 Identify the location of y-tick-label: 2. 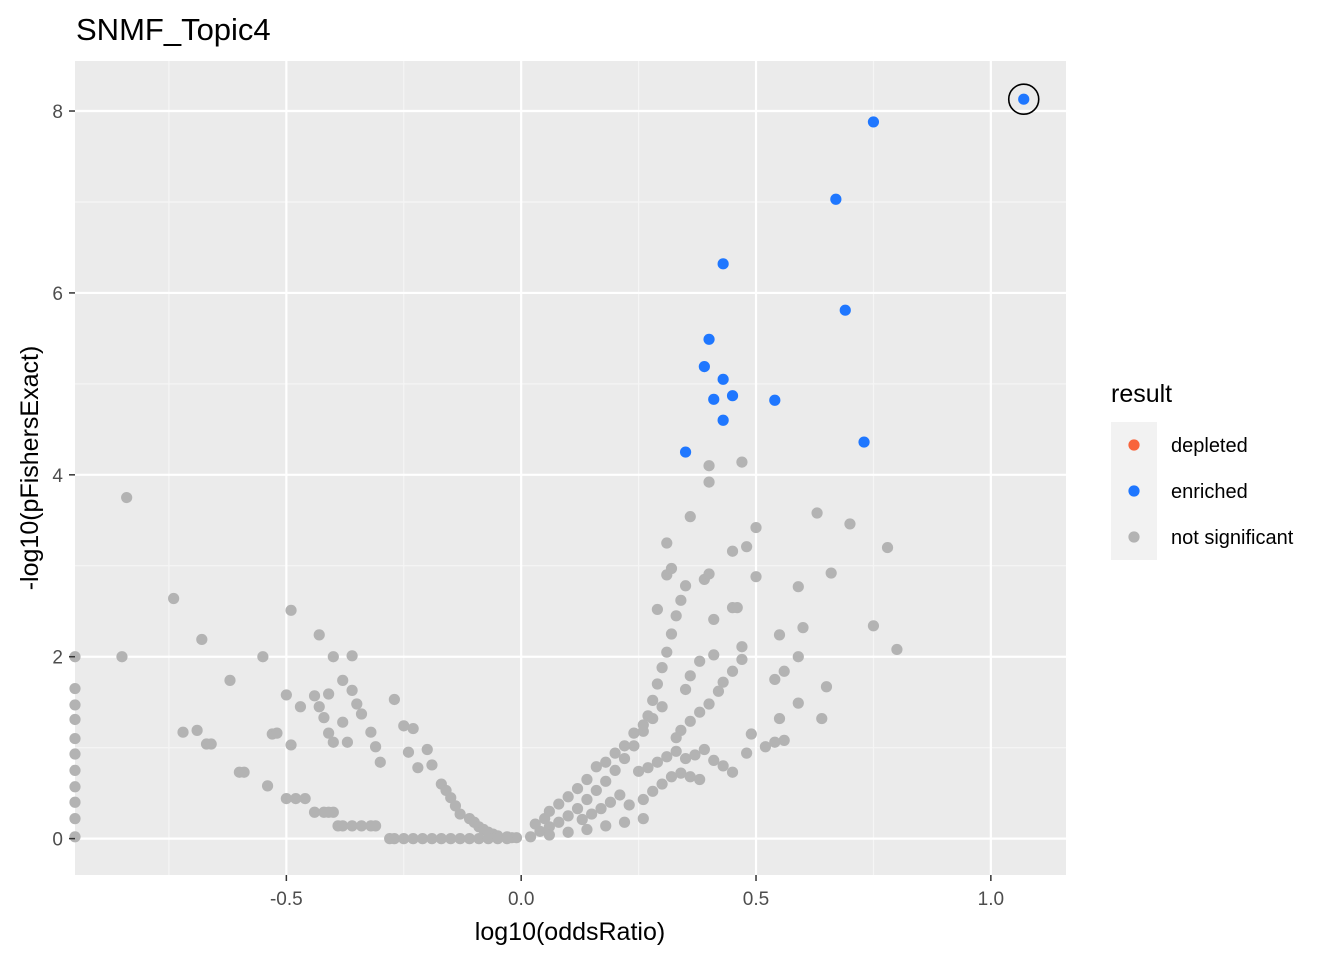
(57, 658).